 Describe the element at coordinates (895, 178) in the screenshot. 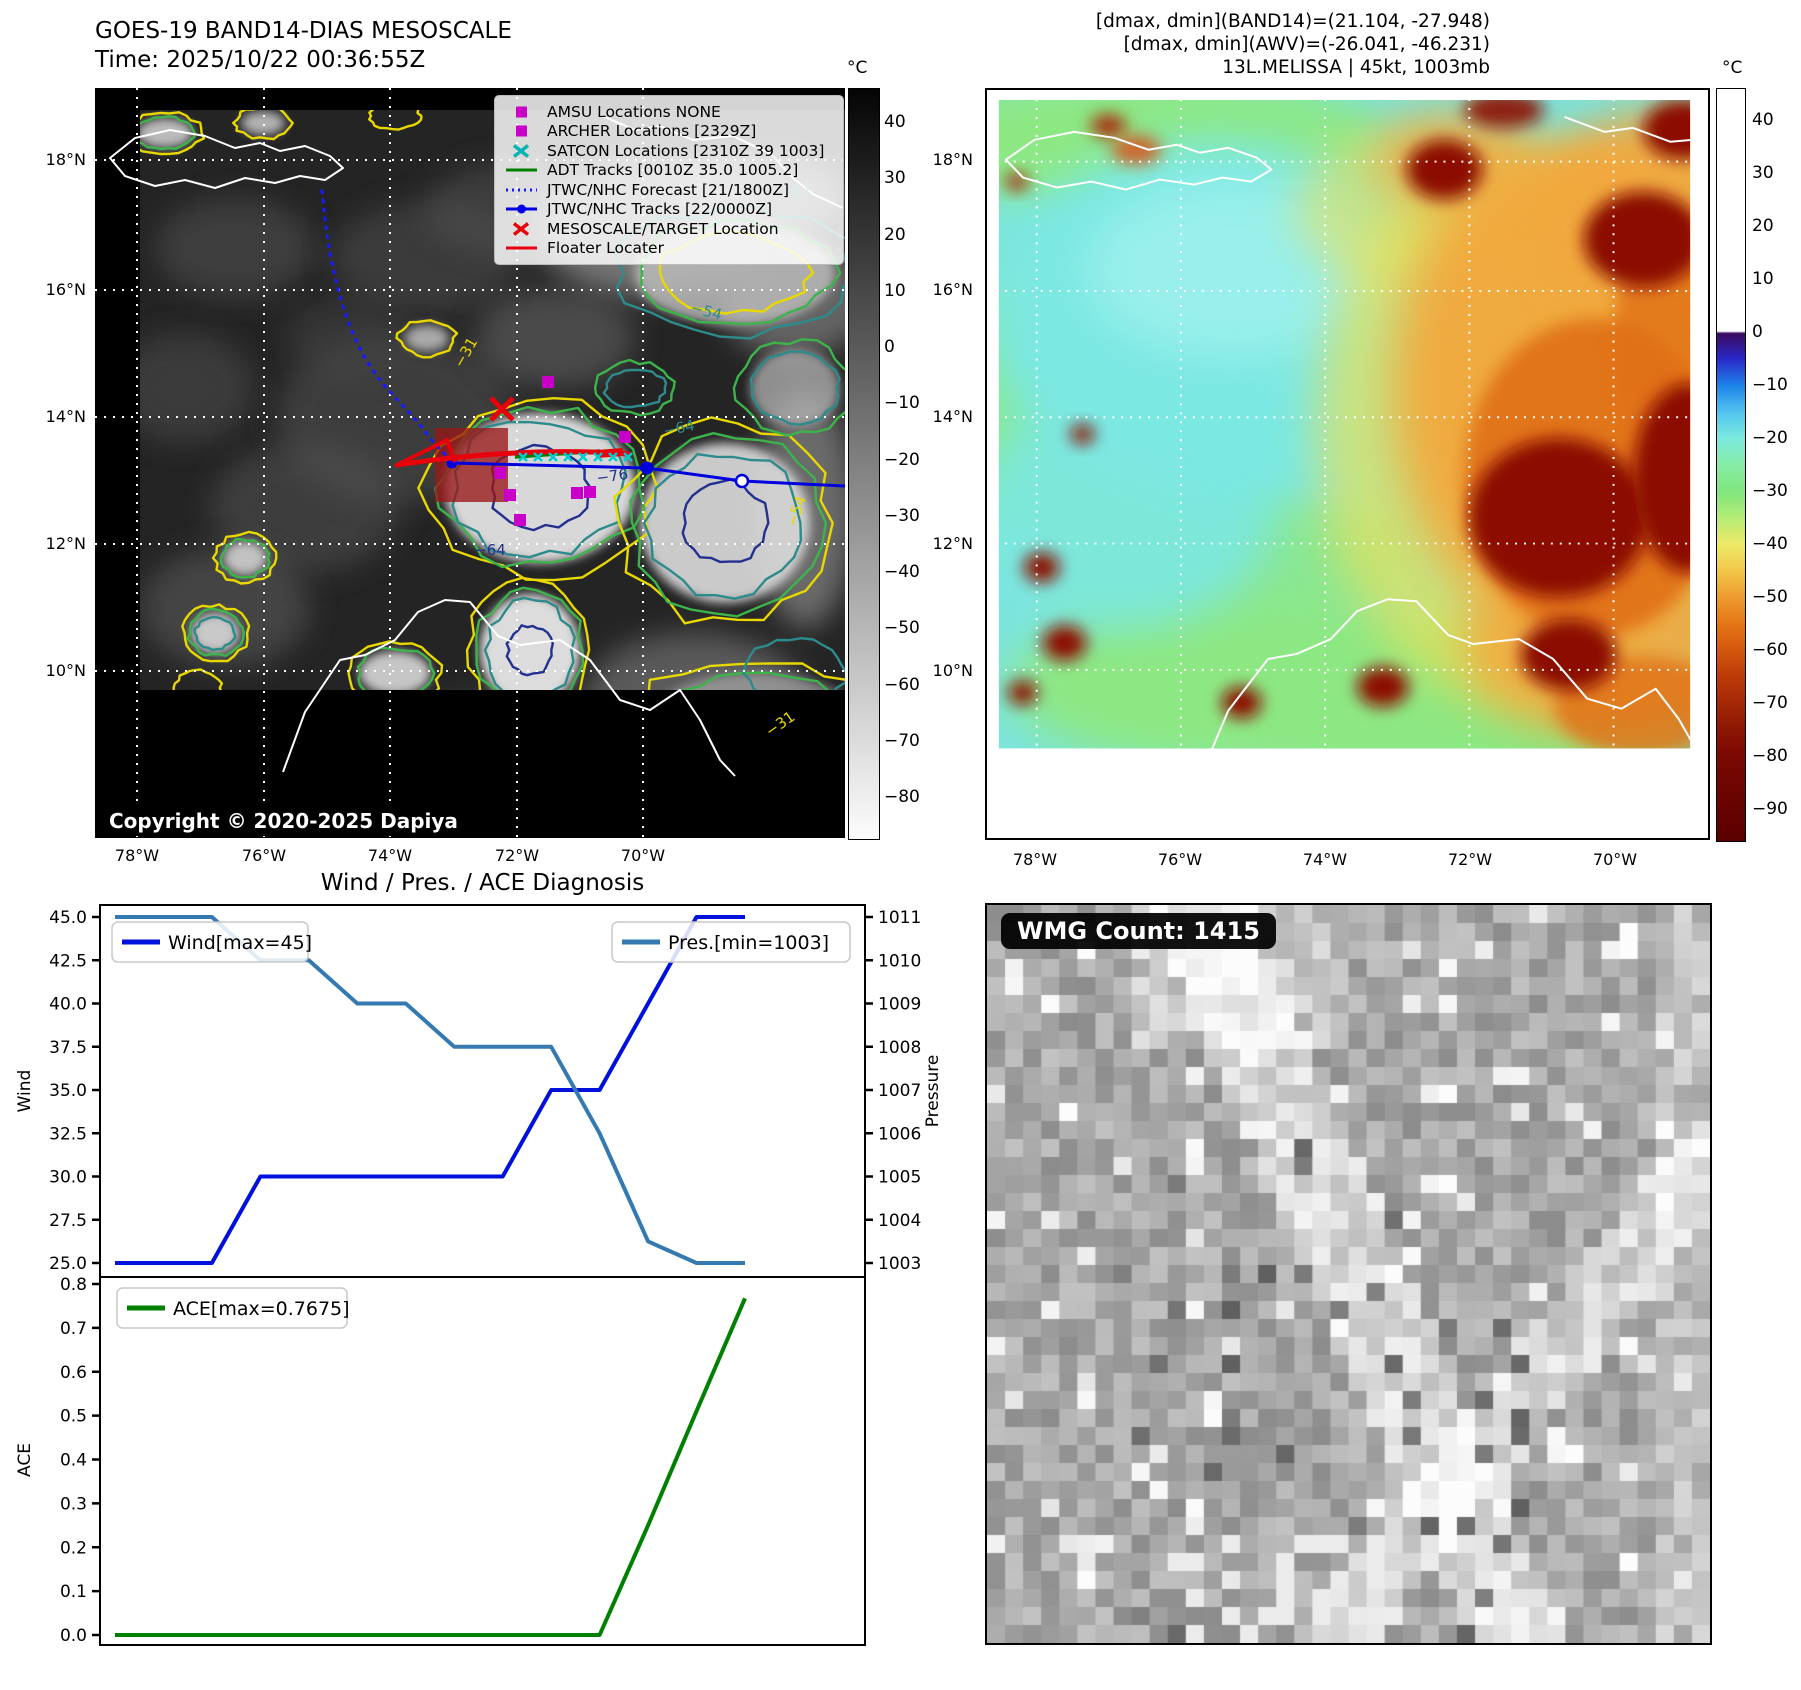

I see `band14-colorbar-tick: 30` at that location.